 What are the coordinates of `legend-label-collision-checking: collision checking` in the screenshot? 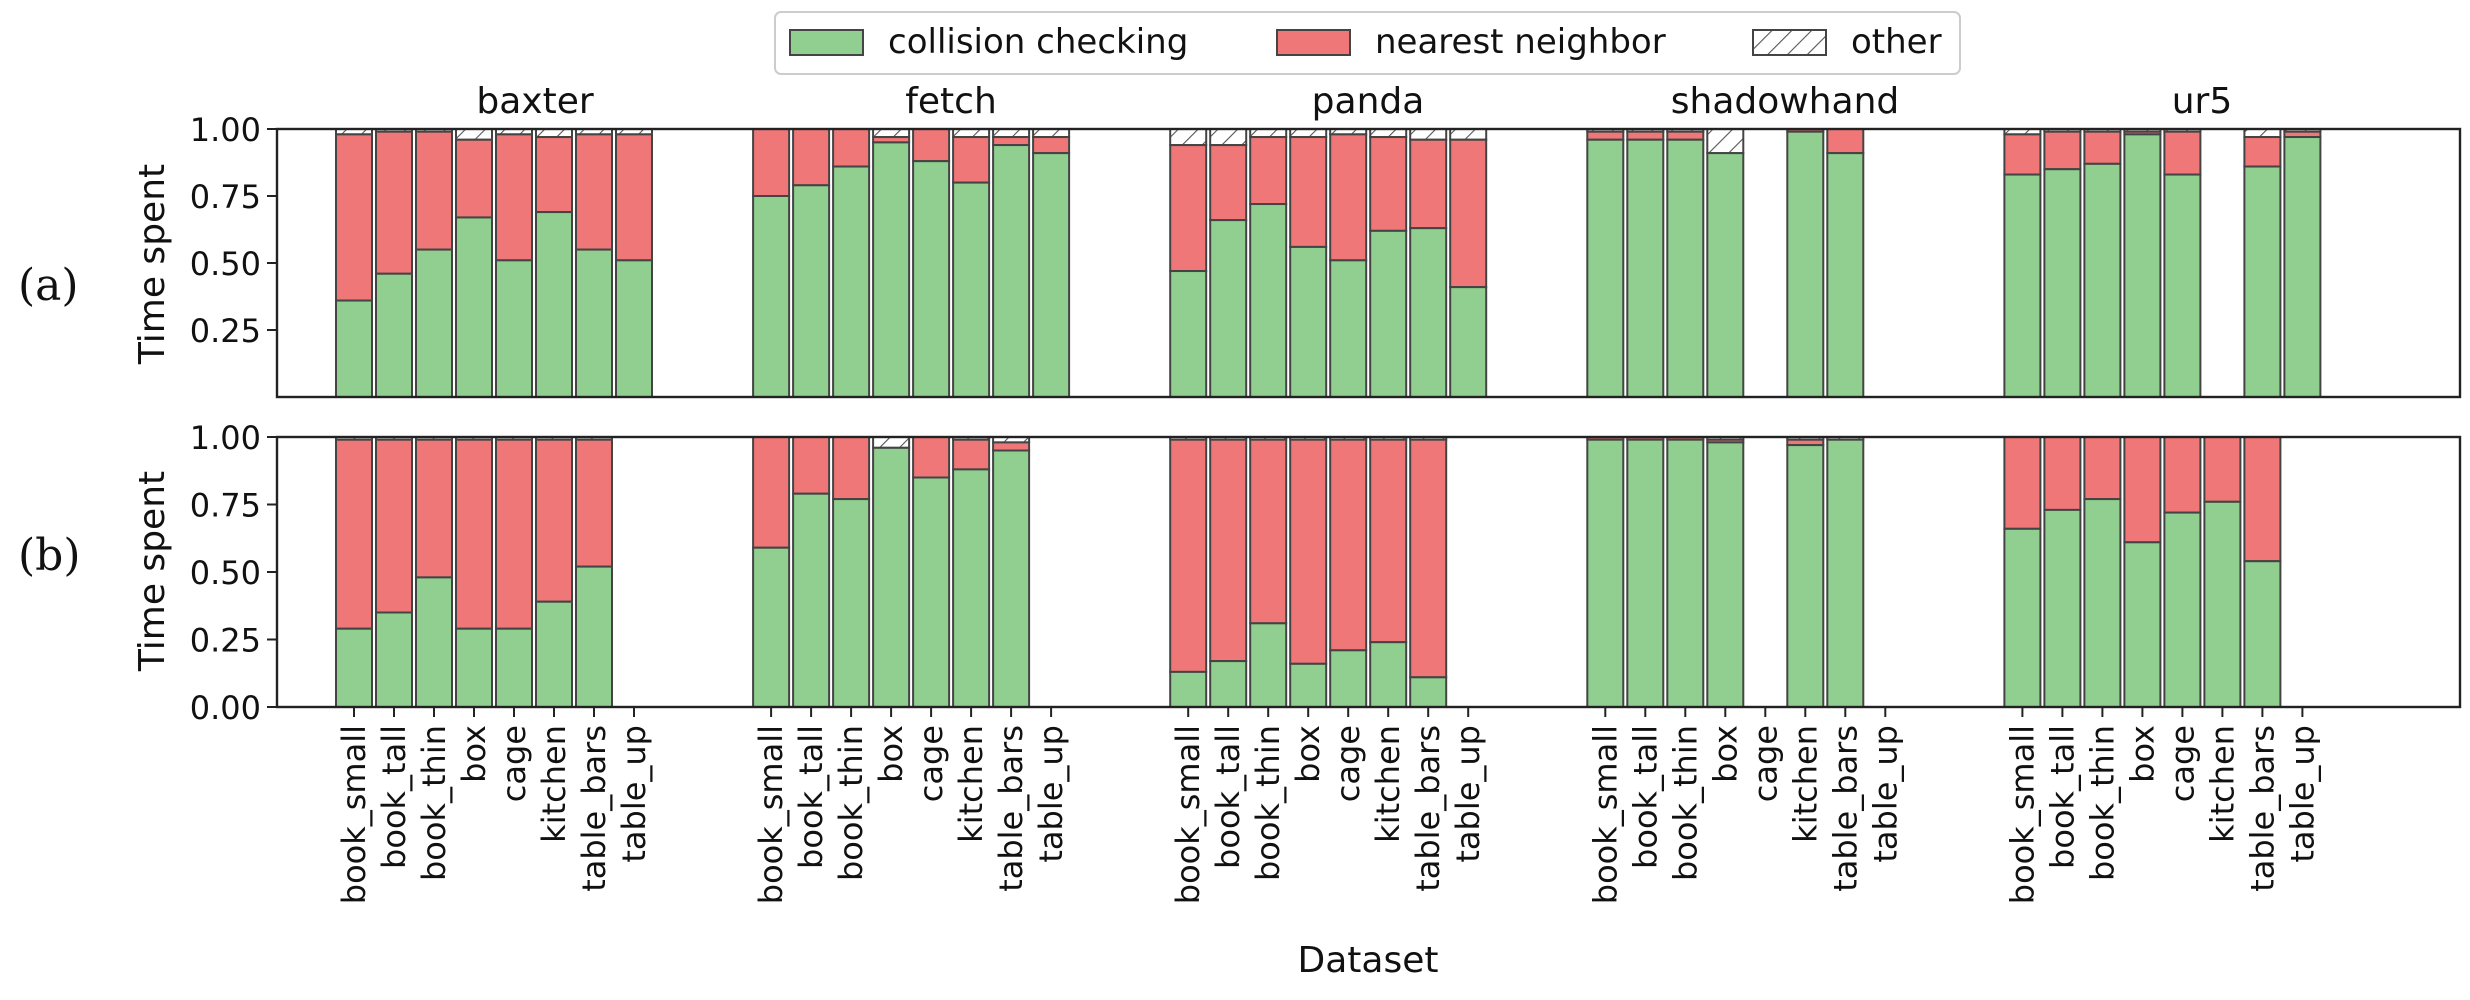 It's located at (1038, 42).